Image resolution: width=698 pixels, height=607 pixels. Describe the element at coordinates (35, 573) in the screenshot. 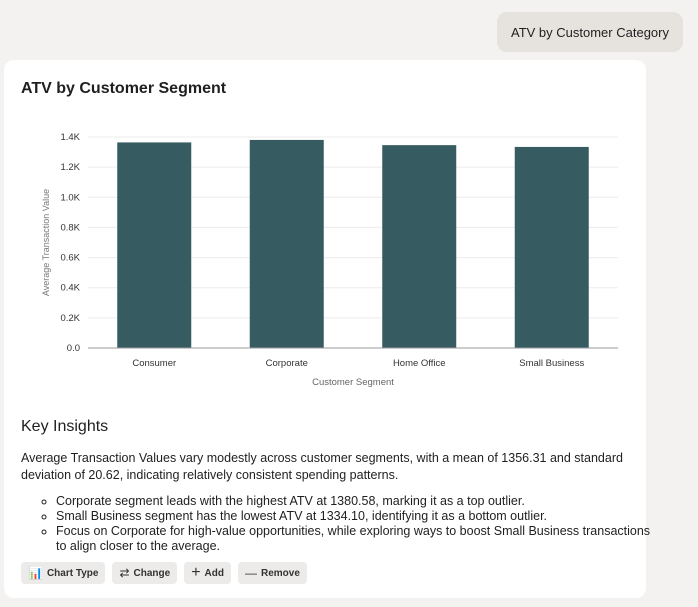

I see `chart-type-icon: 📊` at that location.